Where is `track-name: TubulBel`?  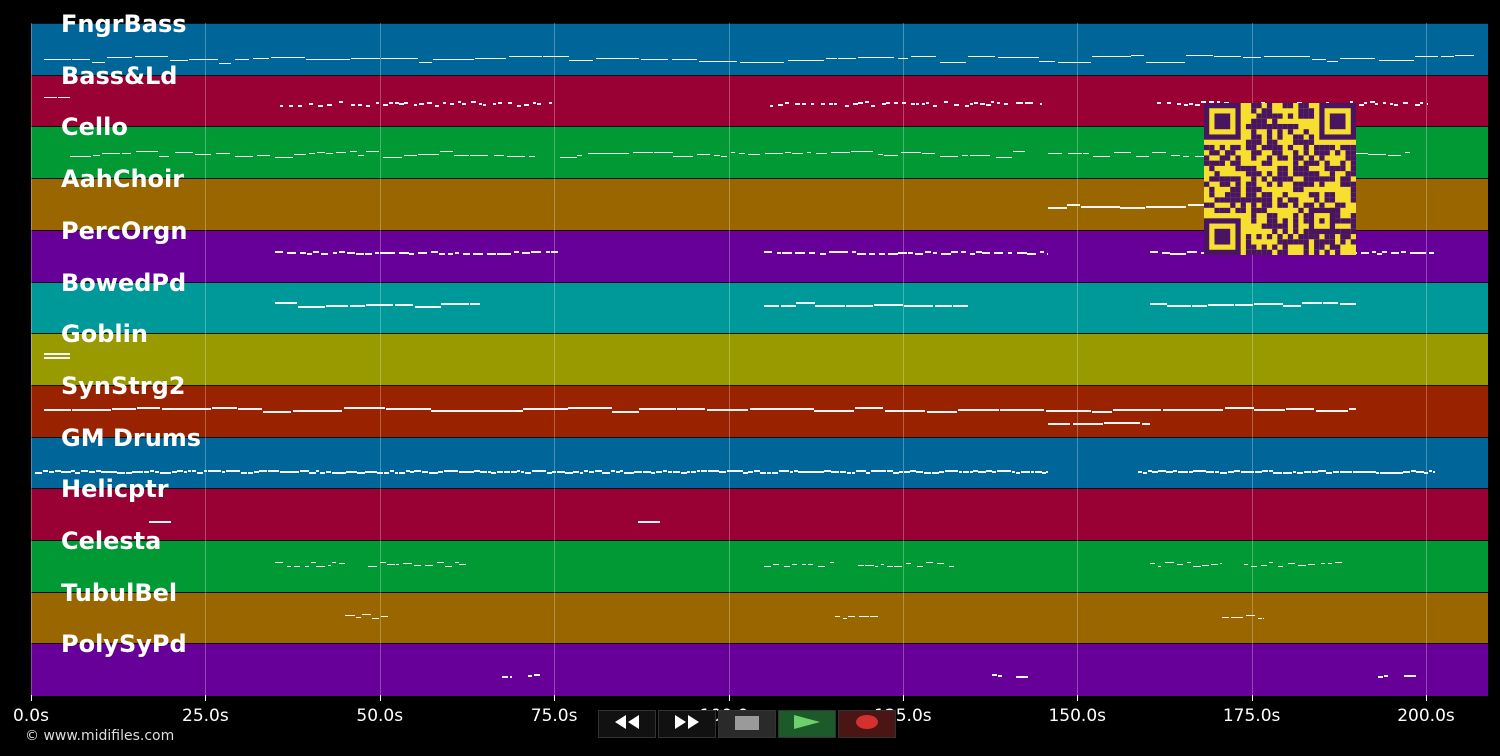
track-name: TubulBel is located at coordinates (119, 592).